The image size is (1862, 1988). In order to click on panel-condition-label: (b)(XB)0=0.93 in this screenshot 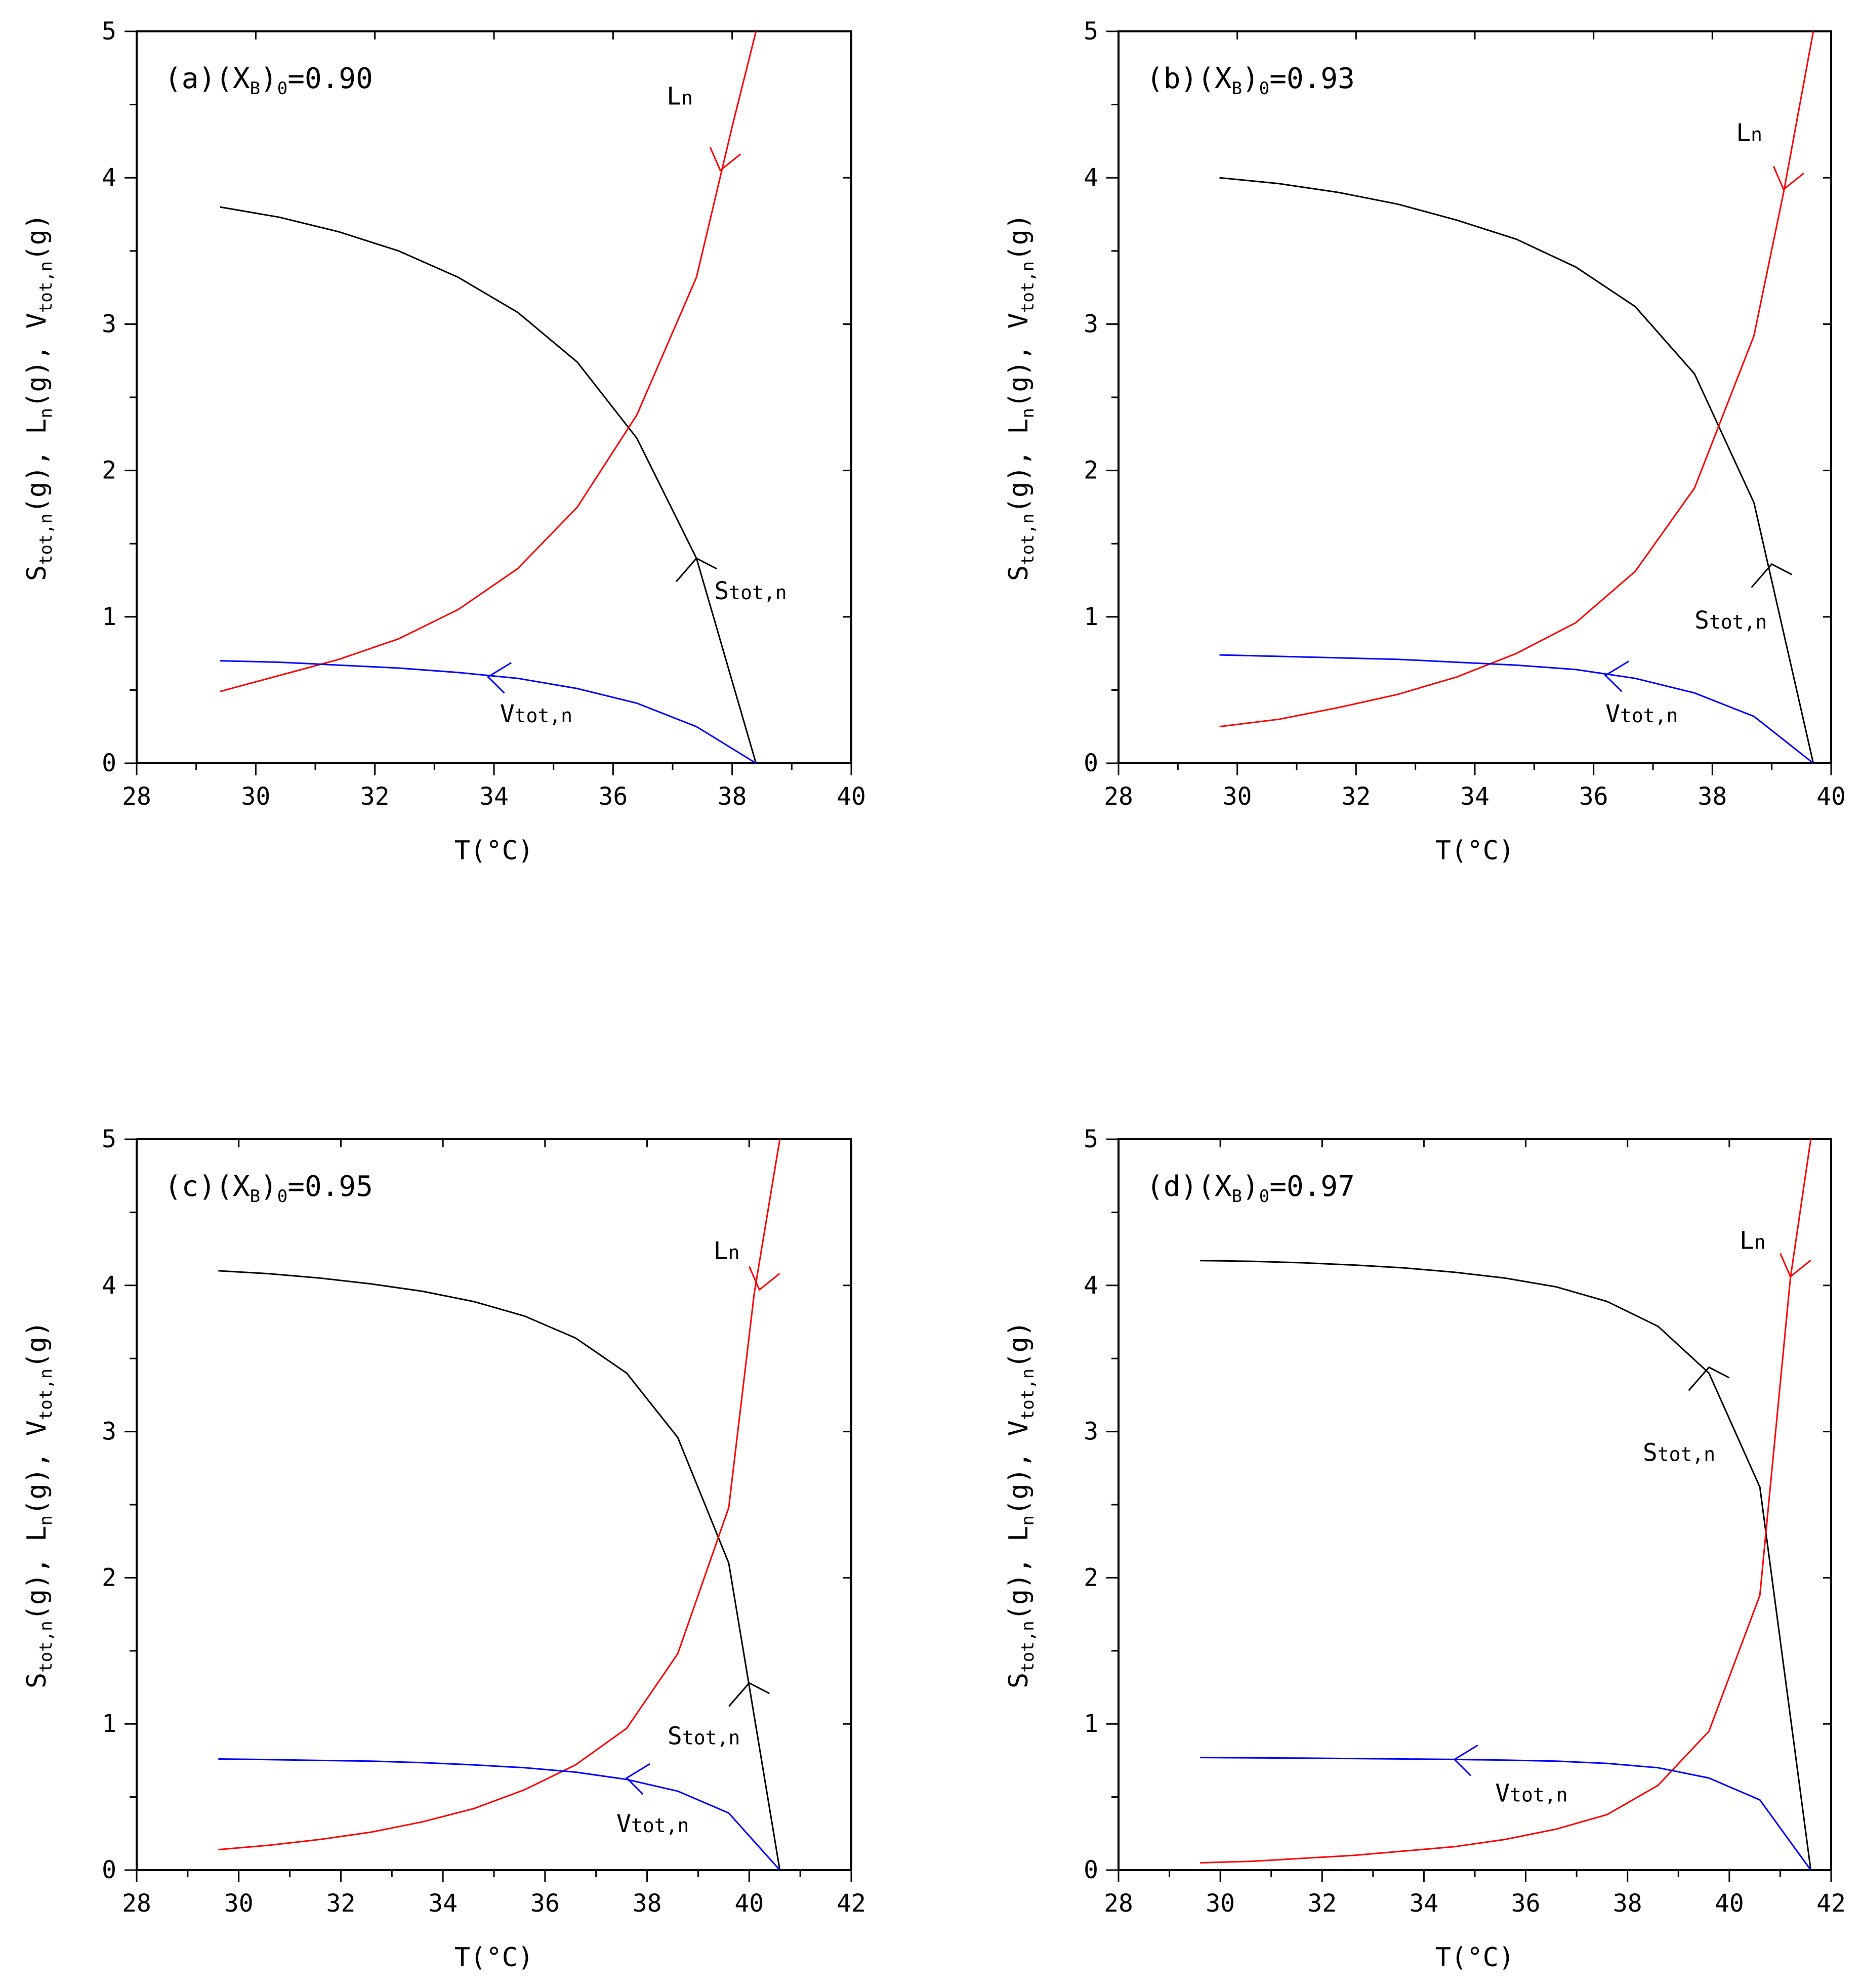, I will do `click(1250, 80)`.